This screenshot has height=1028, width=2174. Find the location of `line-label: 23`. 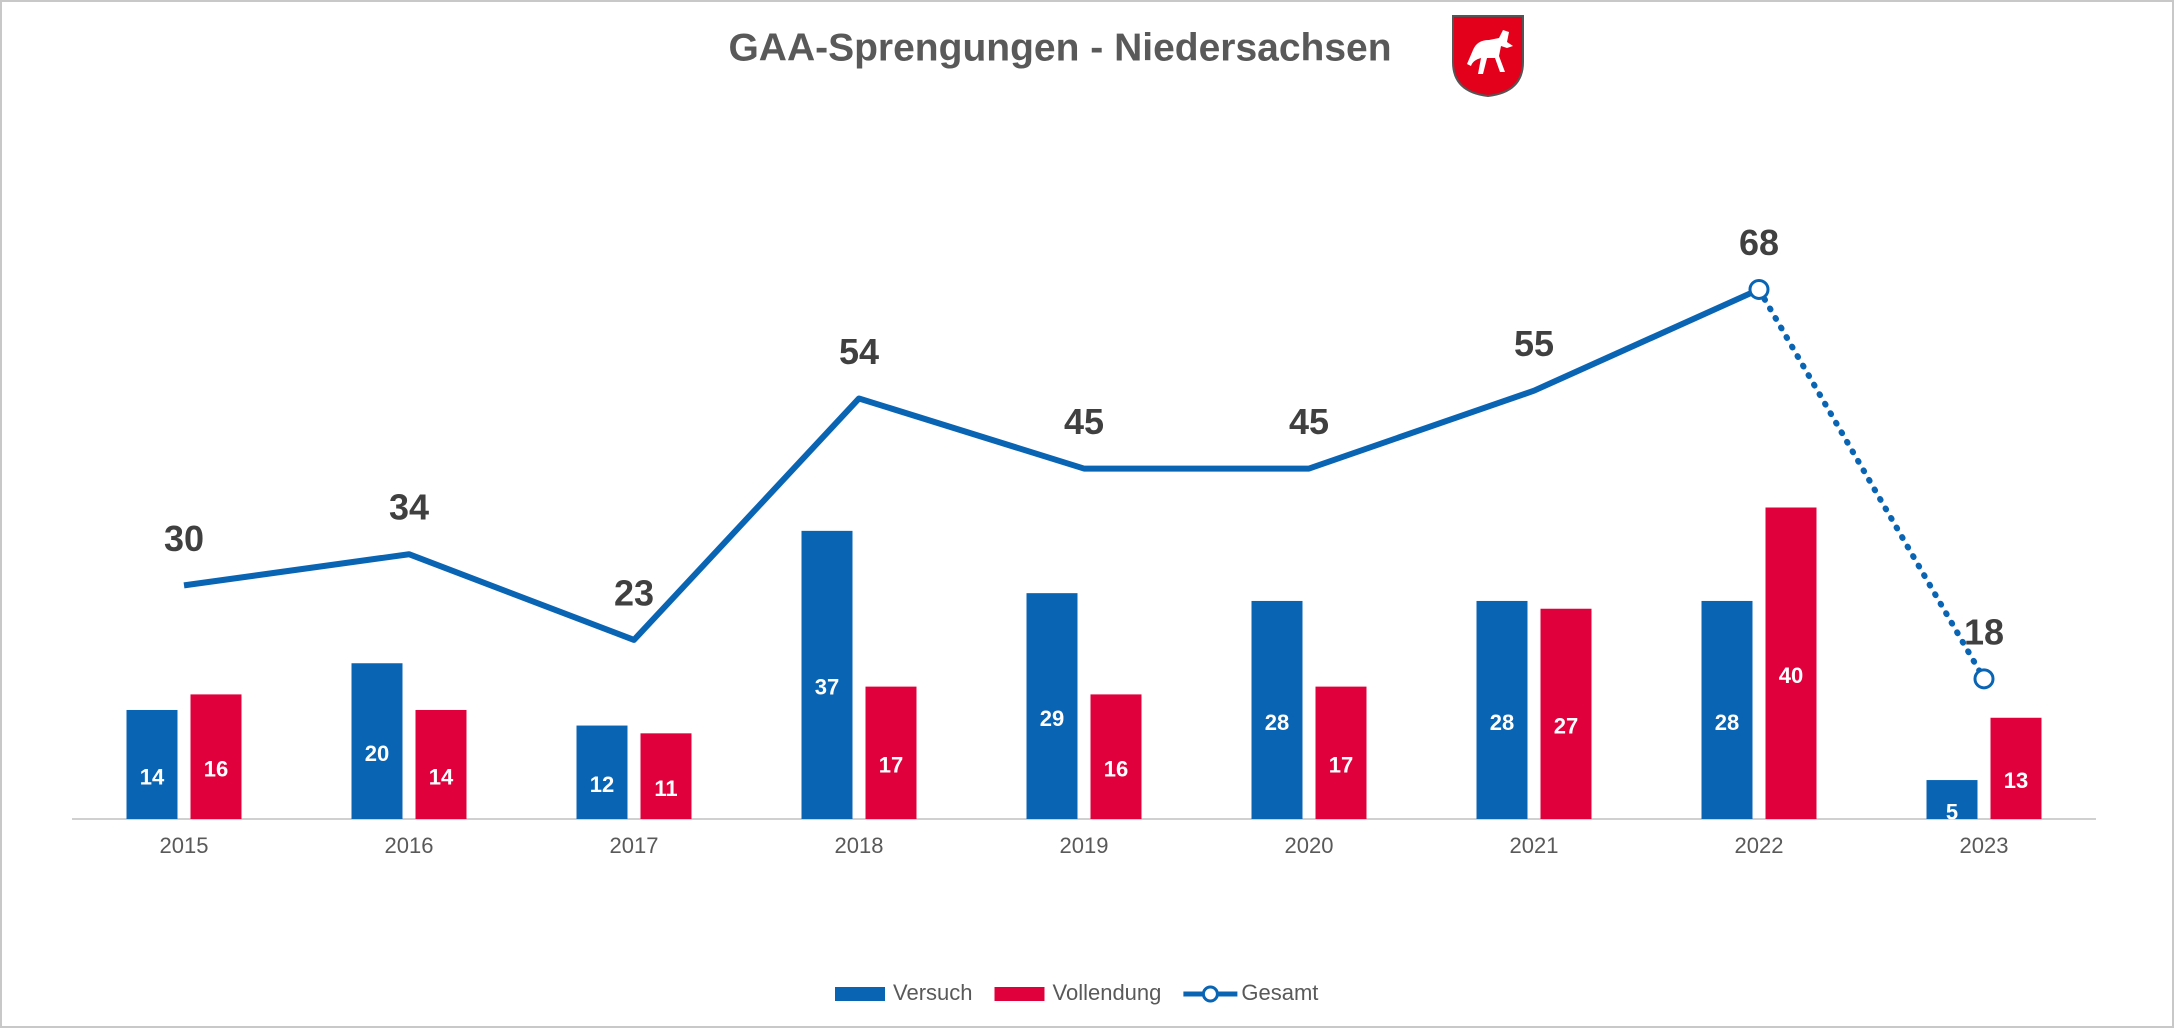

line-label: 23 is located at coordinates (634, 592).